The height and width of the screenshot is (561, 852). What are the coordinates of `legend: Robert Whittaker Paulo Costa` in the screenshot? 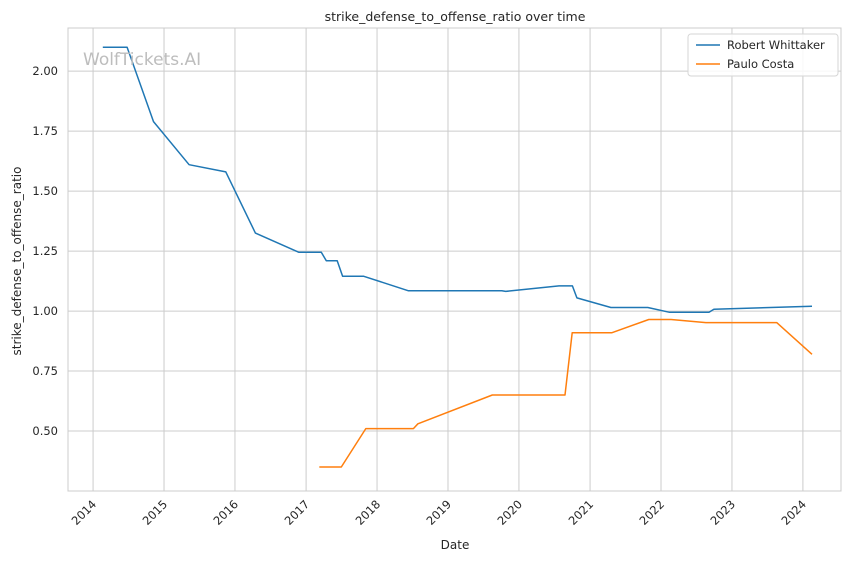 It's located at (763, 55).